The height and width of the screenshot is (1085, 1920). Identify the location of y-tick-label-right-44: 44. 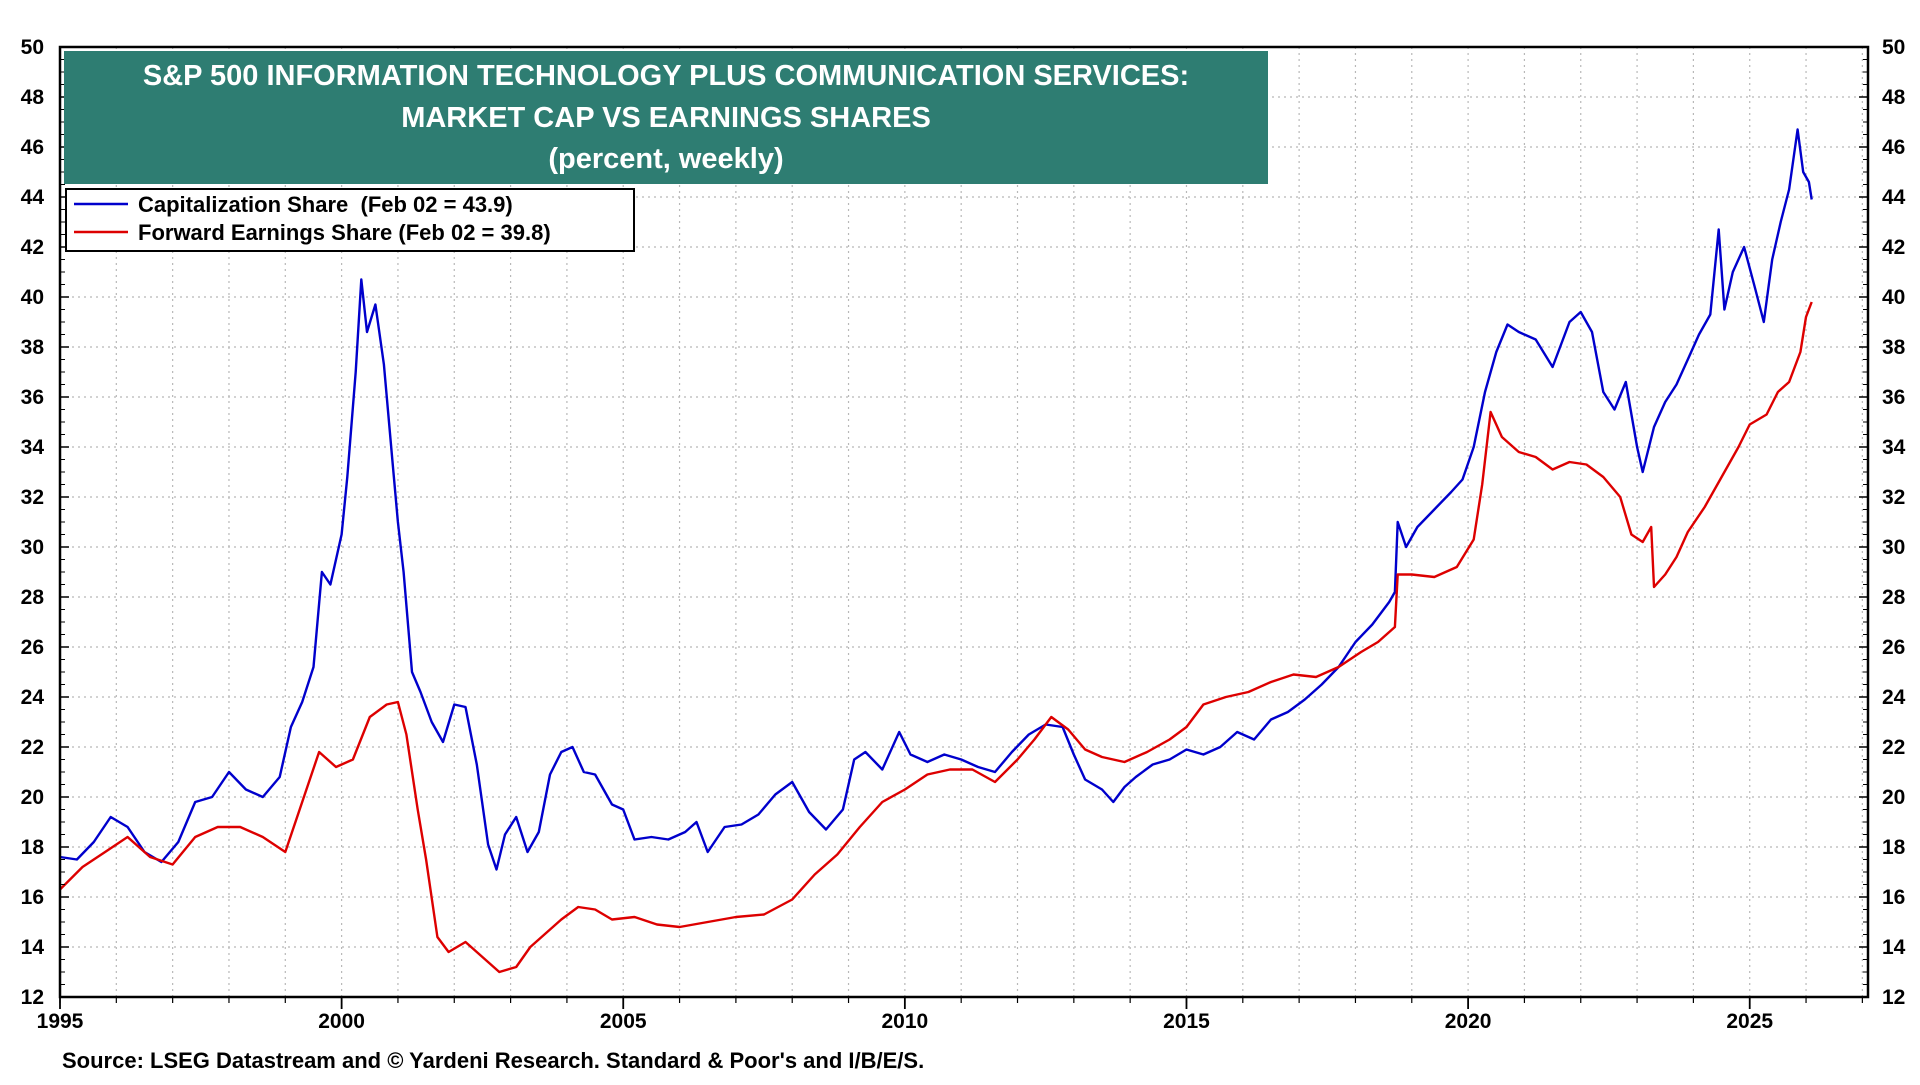
(1894, 197).